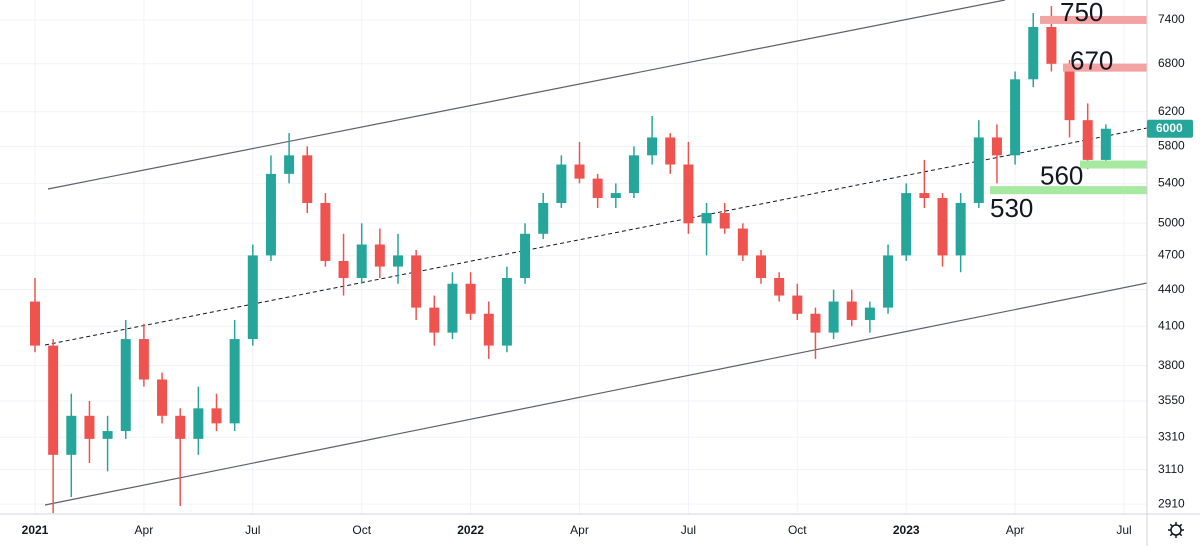 Image resolution: width=1200 pixels, height=546 pixels. Describe the element at coordinates (470, 530) in the screenshot. I see `x-tick-label: 2022` at that location.